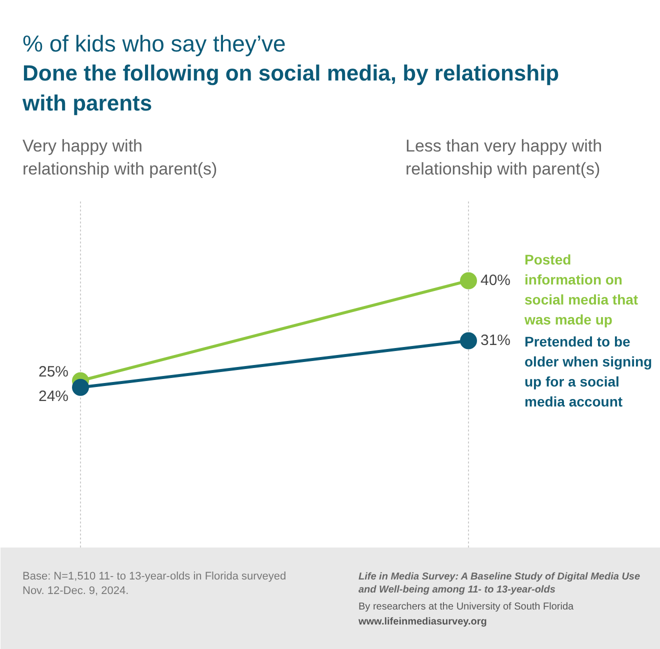 This screenshot has height=649, width=660. Describe the element at coordinates (422, 622) in the screenshot. I see `text: www.lifeinmediasurvey.org` at that location.